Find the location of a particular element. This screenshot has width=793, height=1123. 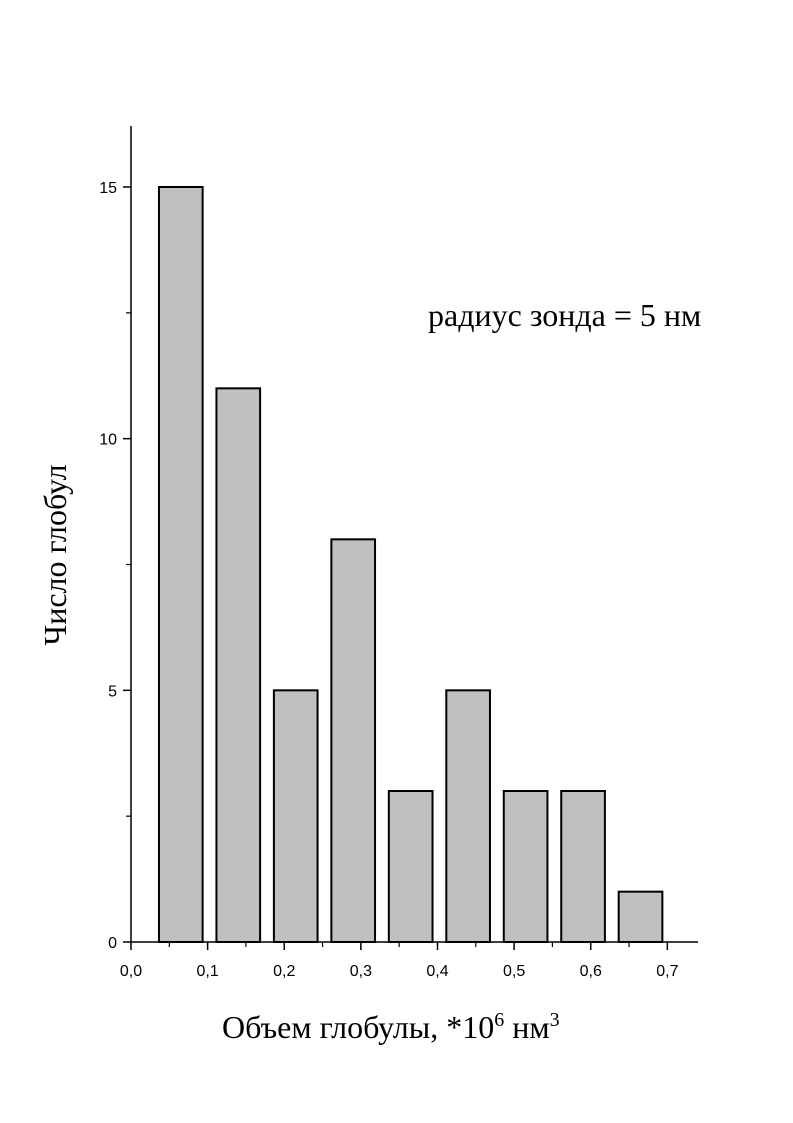

y-tick-label: 15 is located at coordinates (108, 188).